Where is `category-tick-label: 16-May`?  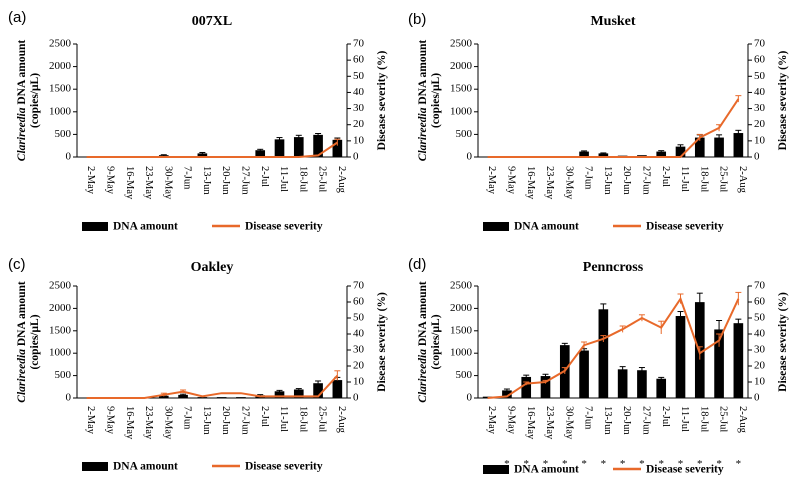 category-tick-label: 16-May is located at coordinates (129, 183).